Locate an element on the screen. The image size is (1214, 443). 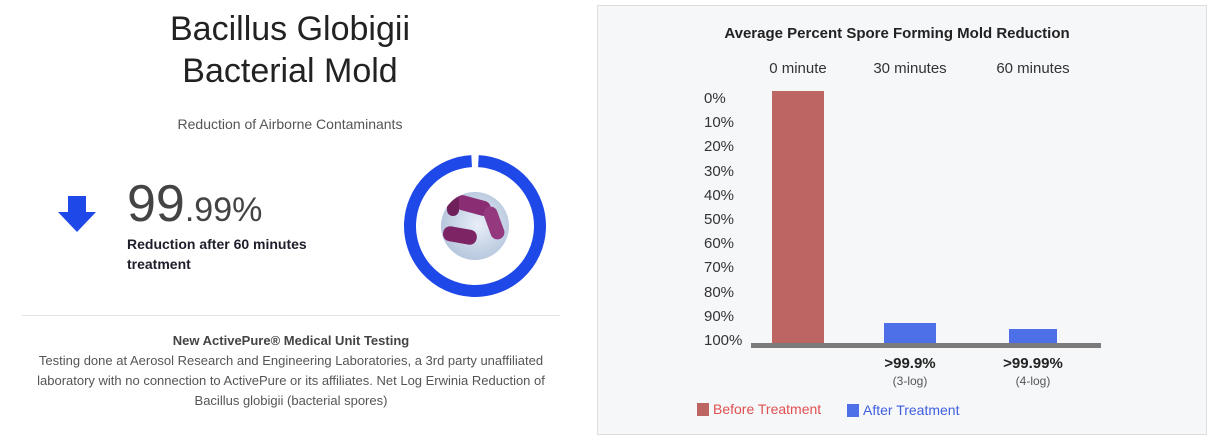
category-label: 0 minute is located at coordinates (798, 68).